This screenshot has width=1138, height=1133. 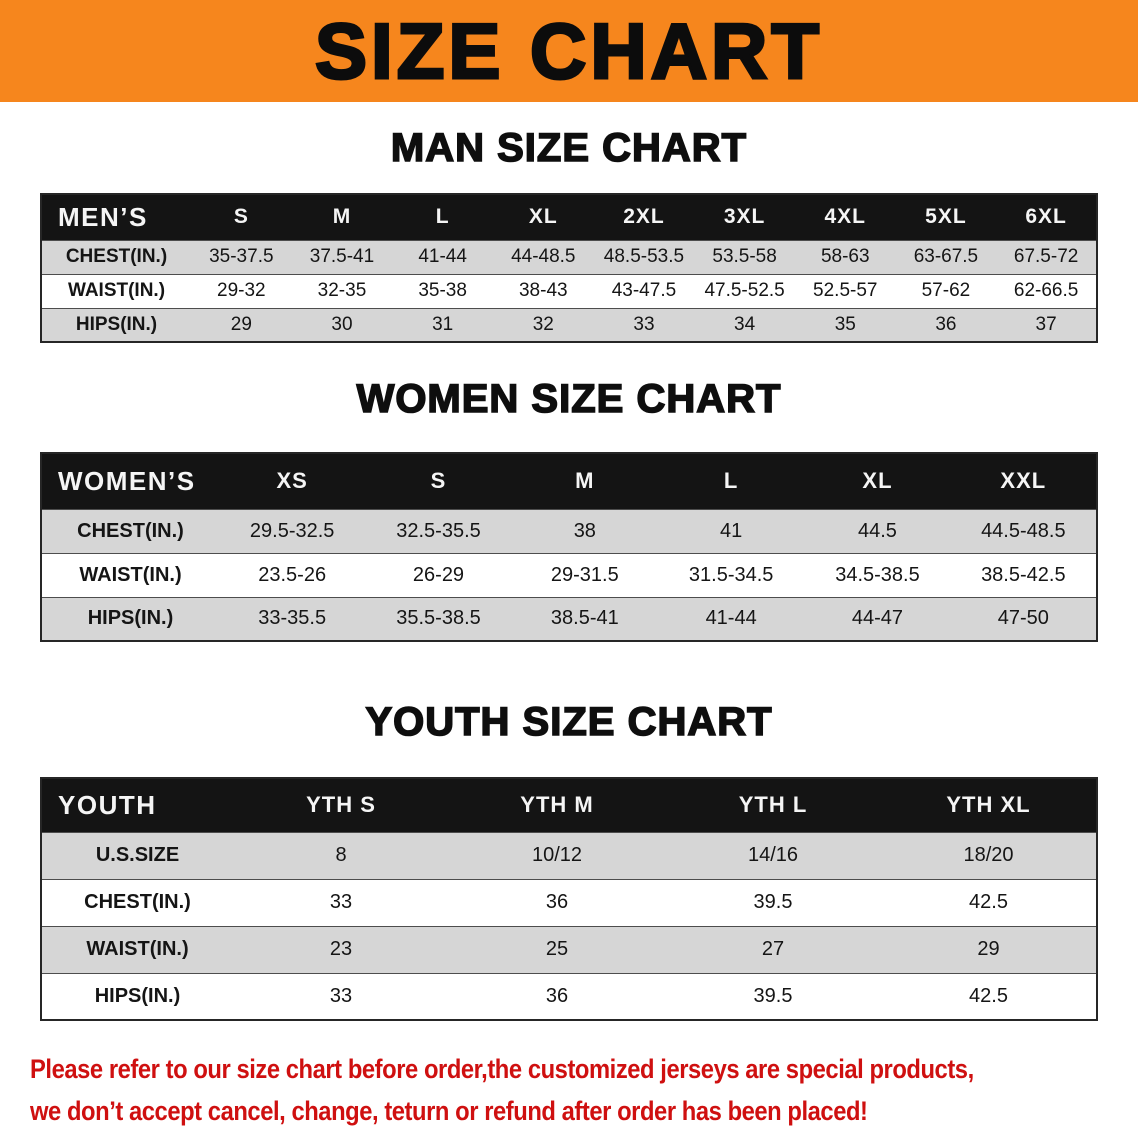 What do you see at coordinates (773, 855) in the screenshot?
I see `size-cell: 14/16` at bounding box center [773, 855].